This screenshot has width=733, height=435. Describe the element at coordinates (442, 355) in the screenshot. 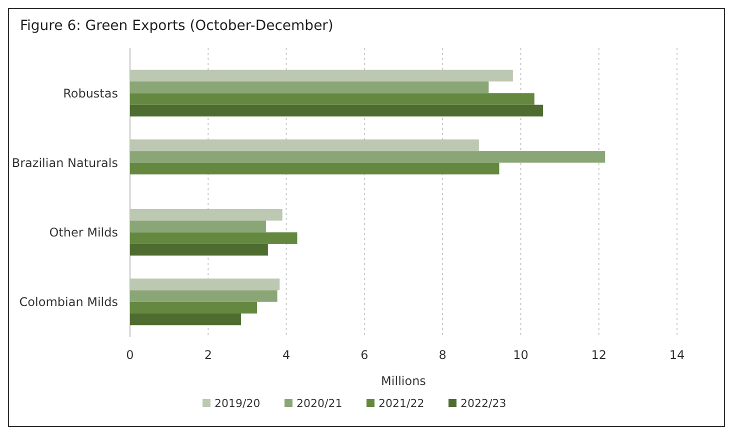

I see `x-tick-label: 8` at that location.